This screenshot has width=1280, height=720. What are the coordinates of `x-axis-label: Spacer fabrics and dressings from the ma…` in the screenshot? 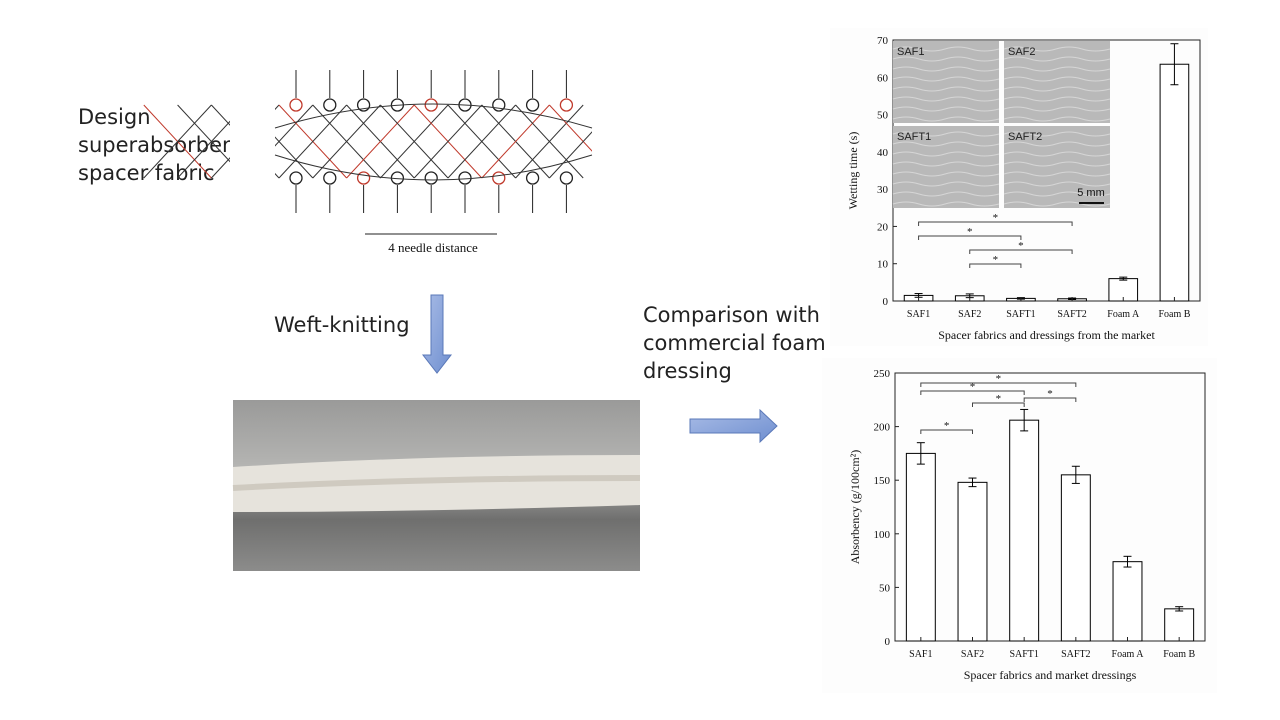 It's located at (1046, 335).